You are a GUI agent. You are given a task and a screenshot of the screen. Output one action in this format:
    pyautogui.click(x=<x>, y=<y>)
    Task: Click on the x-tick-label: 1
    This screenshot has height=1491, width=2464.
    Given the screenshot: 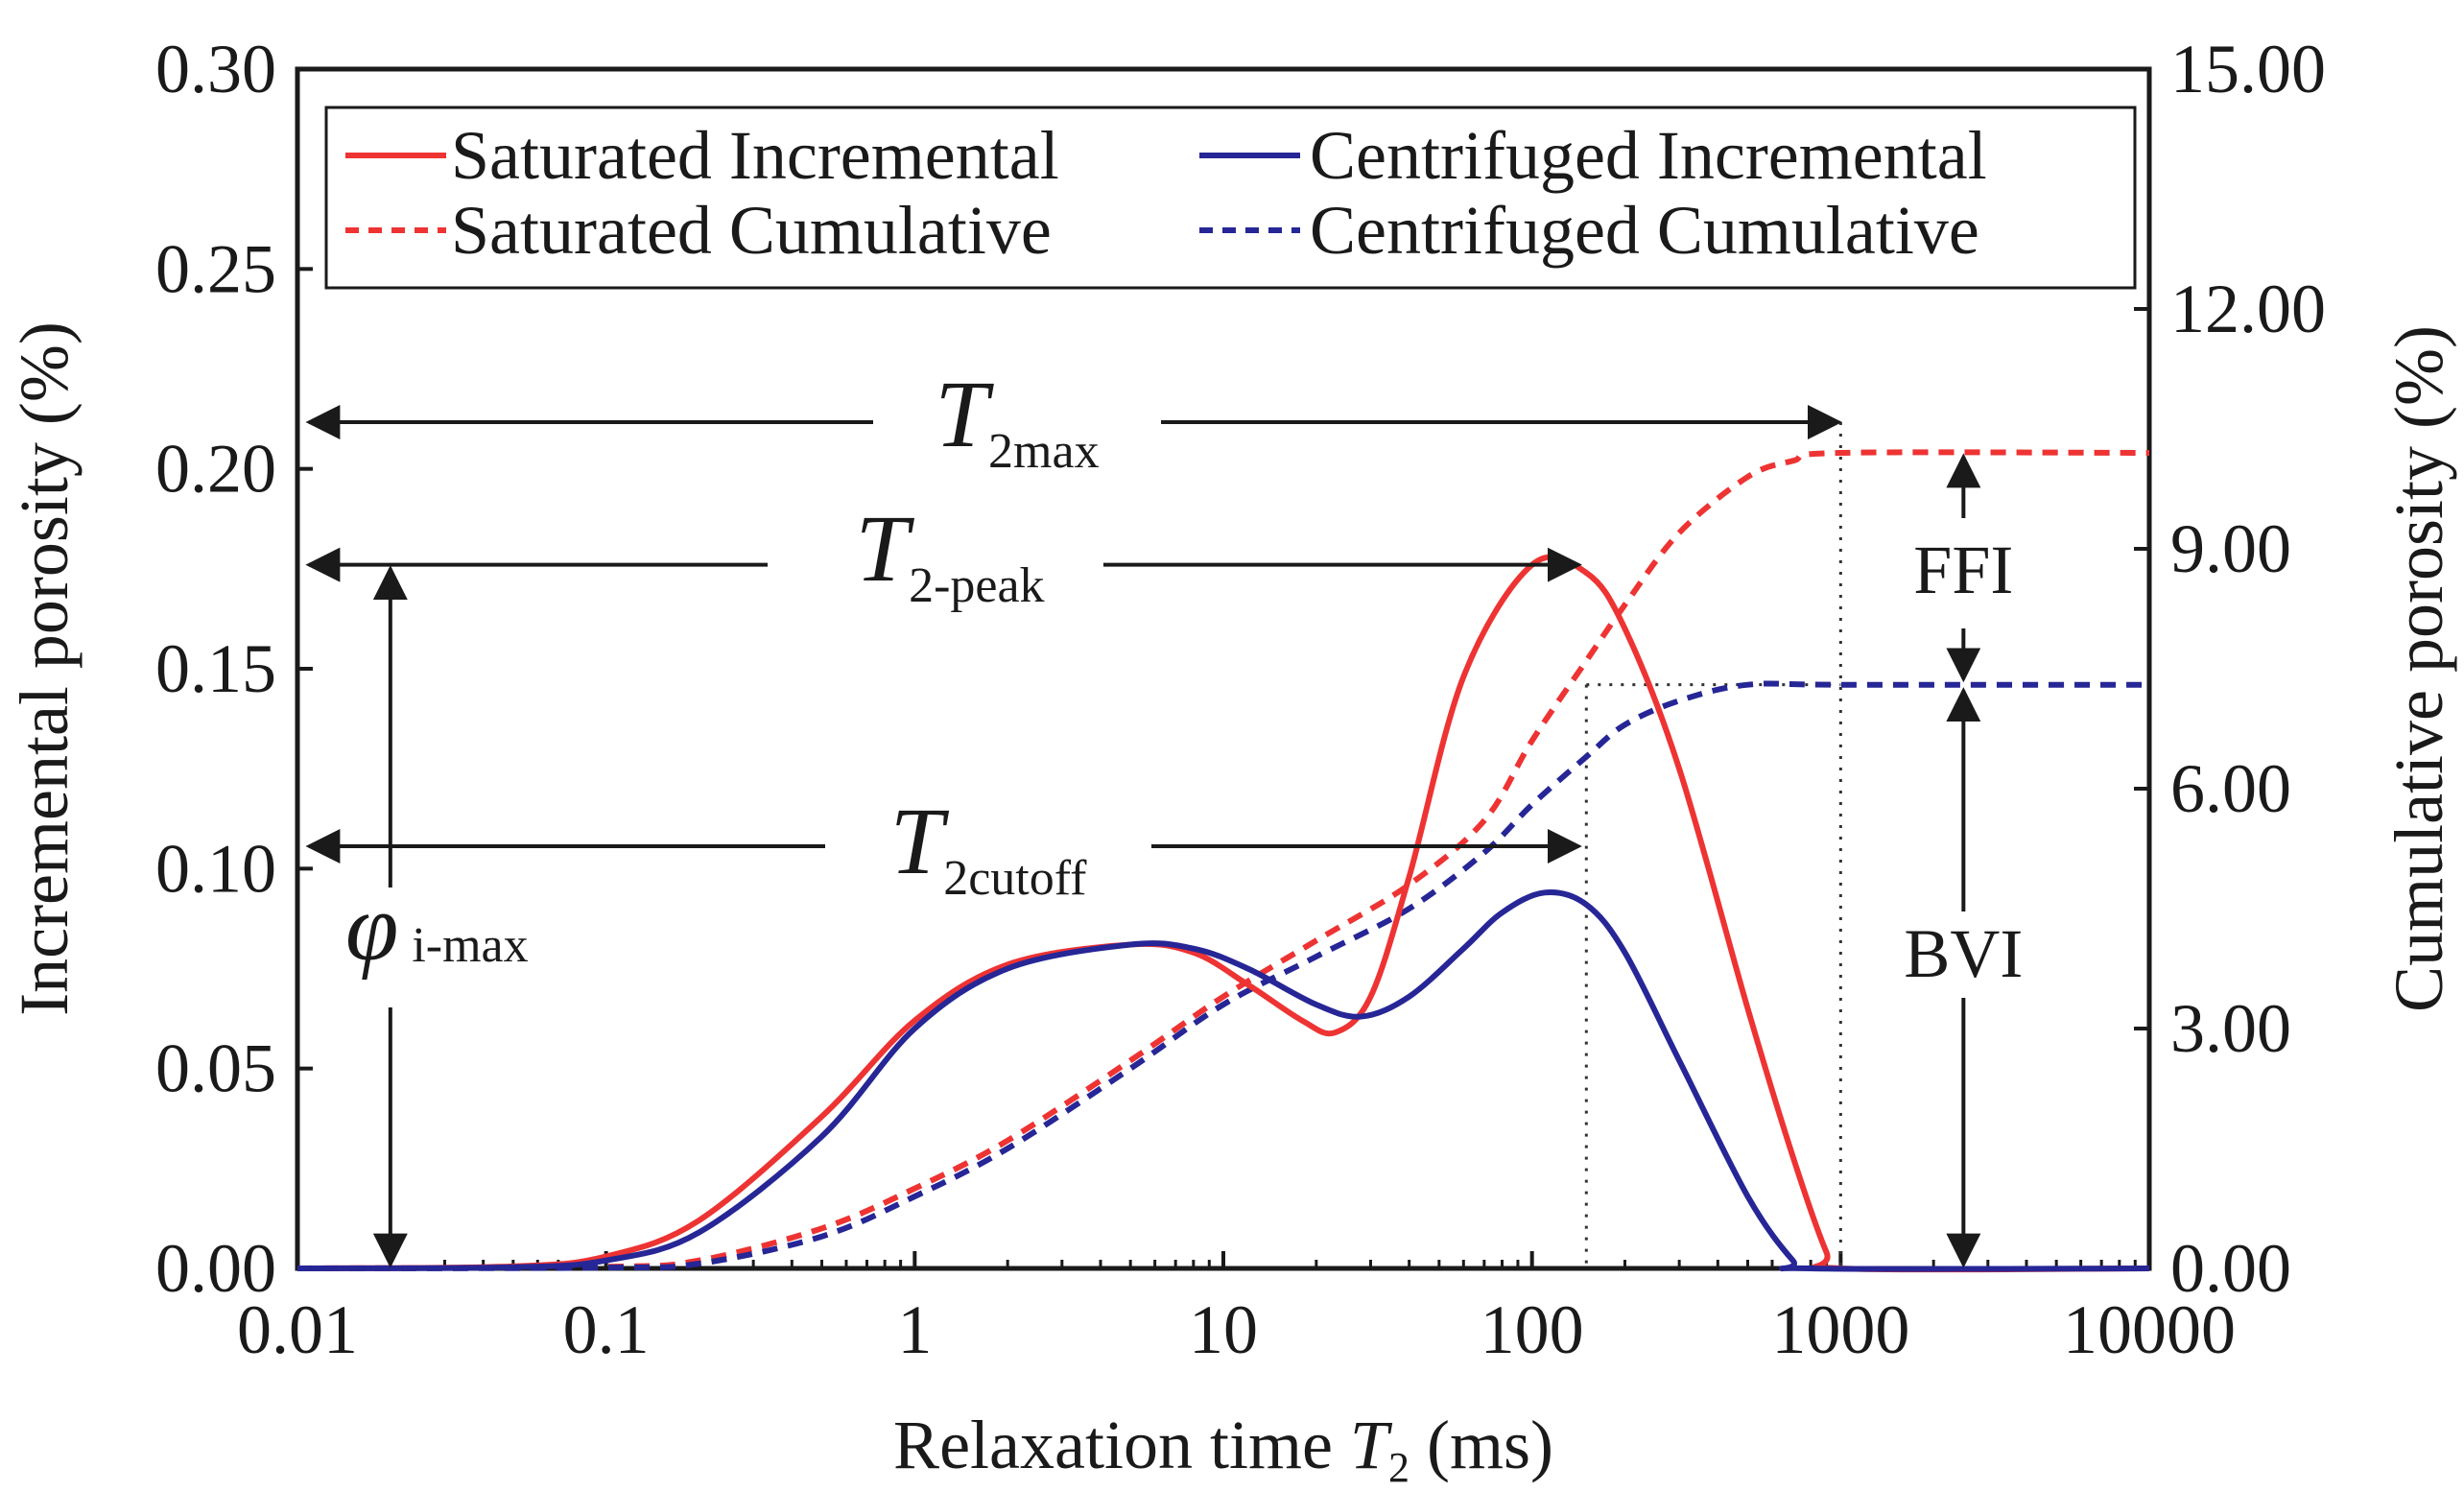 What is the action you would take?
    pyautogui.click(x=914, y=1329)
    